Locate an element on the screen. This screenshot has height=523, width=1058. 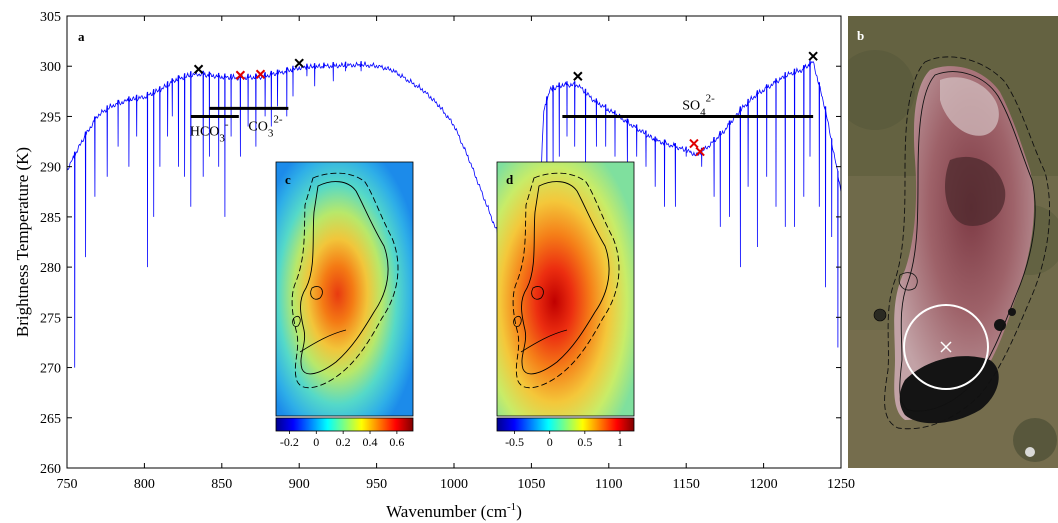
x-tick-label: 1100 is located at coordinates (608, 484).